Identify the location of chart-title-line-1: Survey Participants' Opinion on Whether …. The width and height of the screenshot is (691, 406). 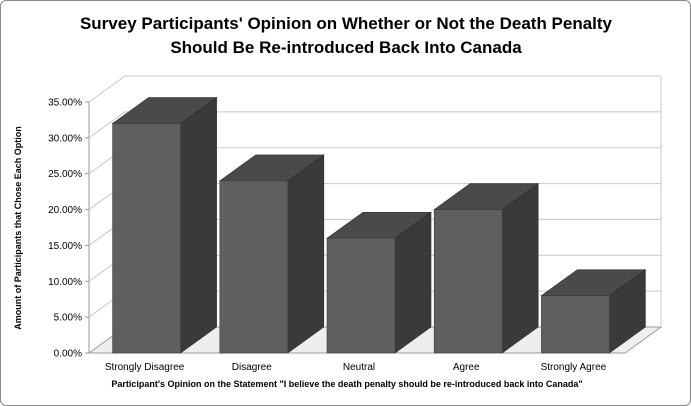
(346, 23).